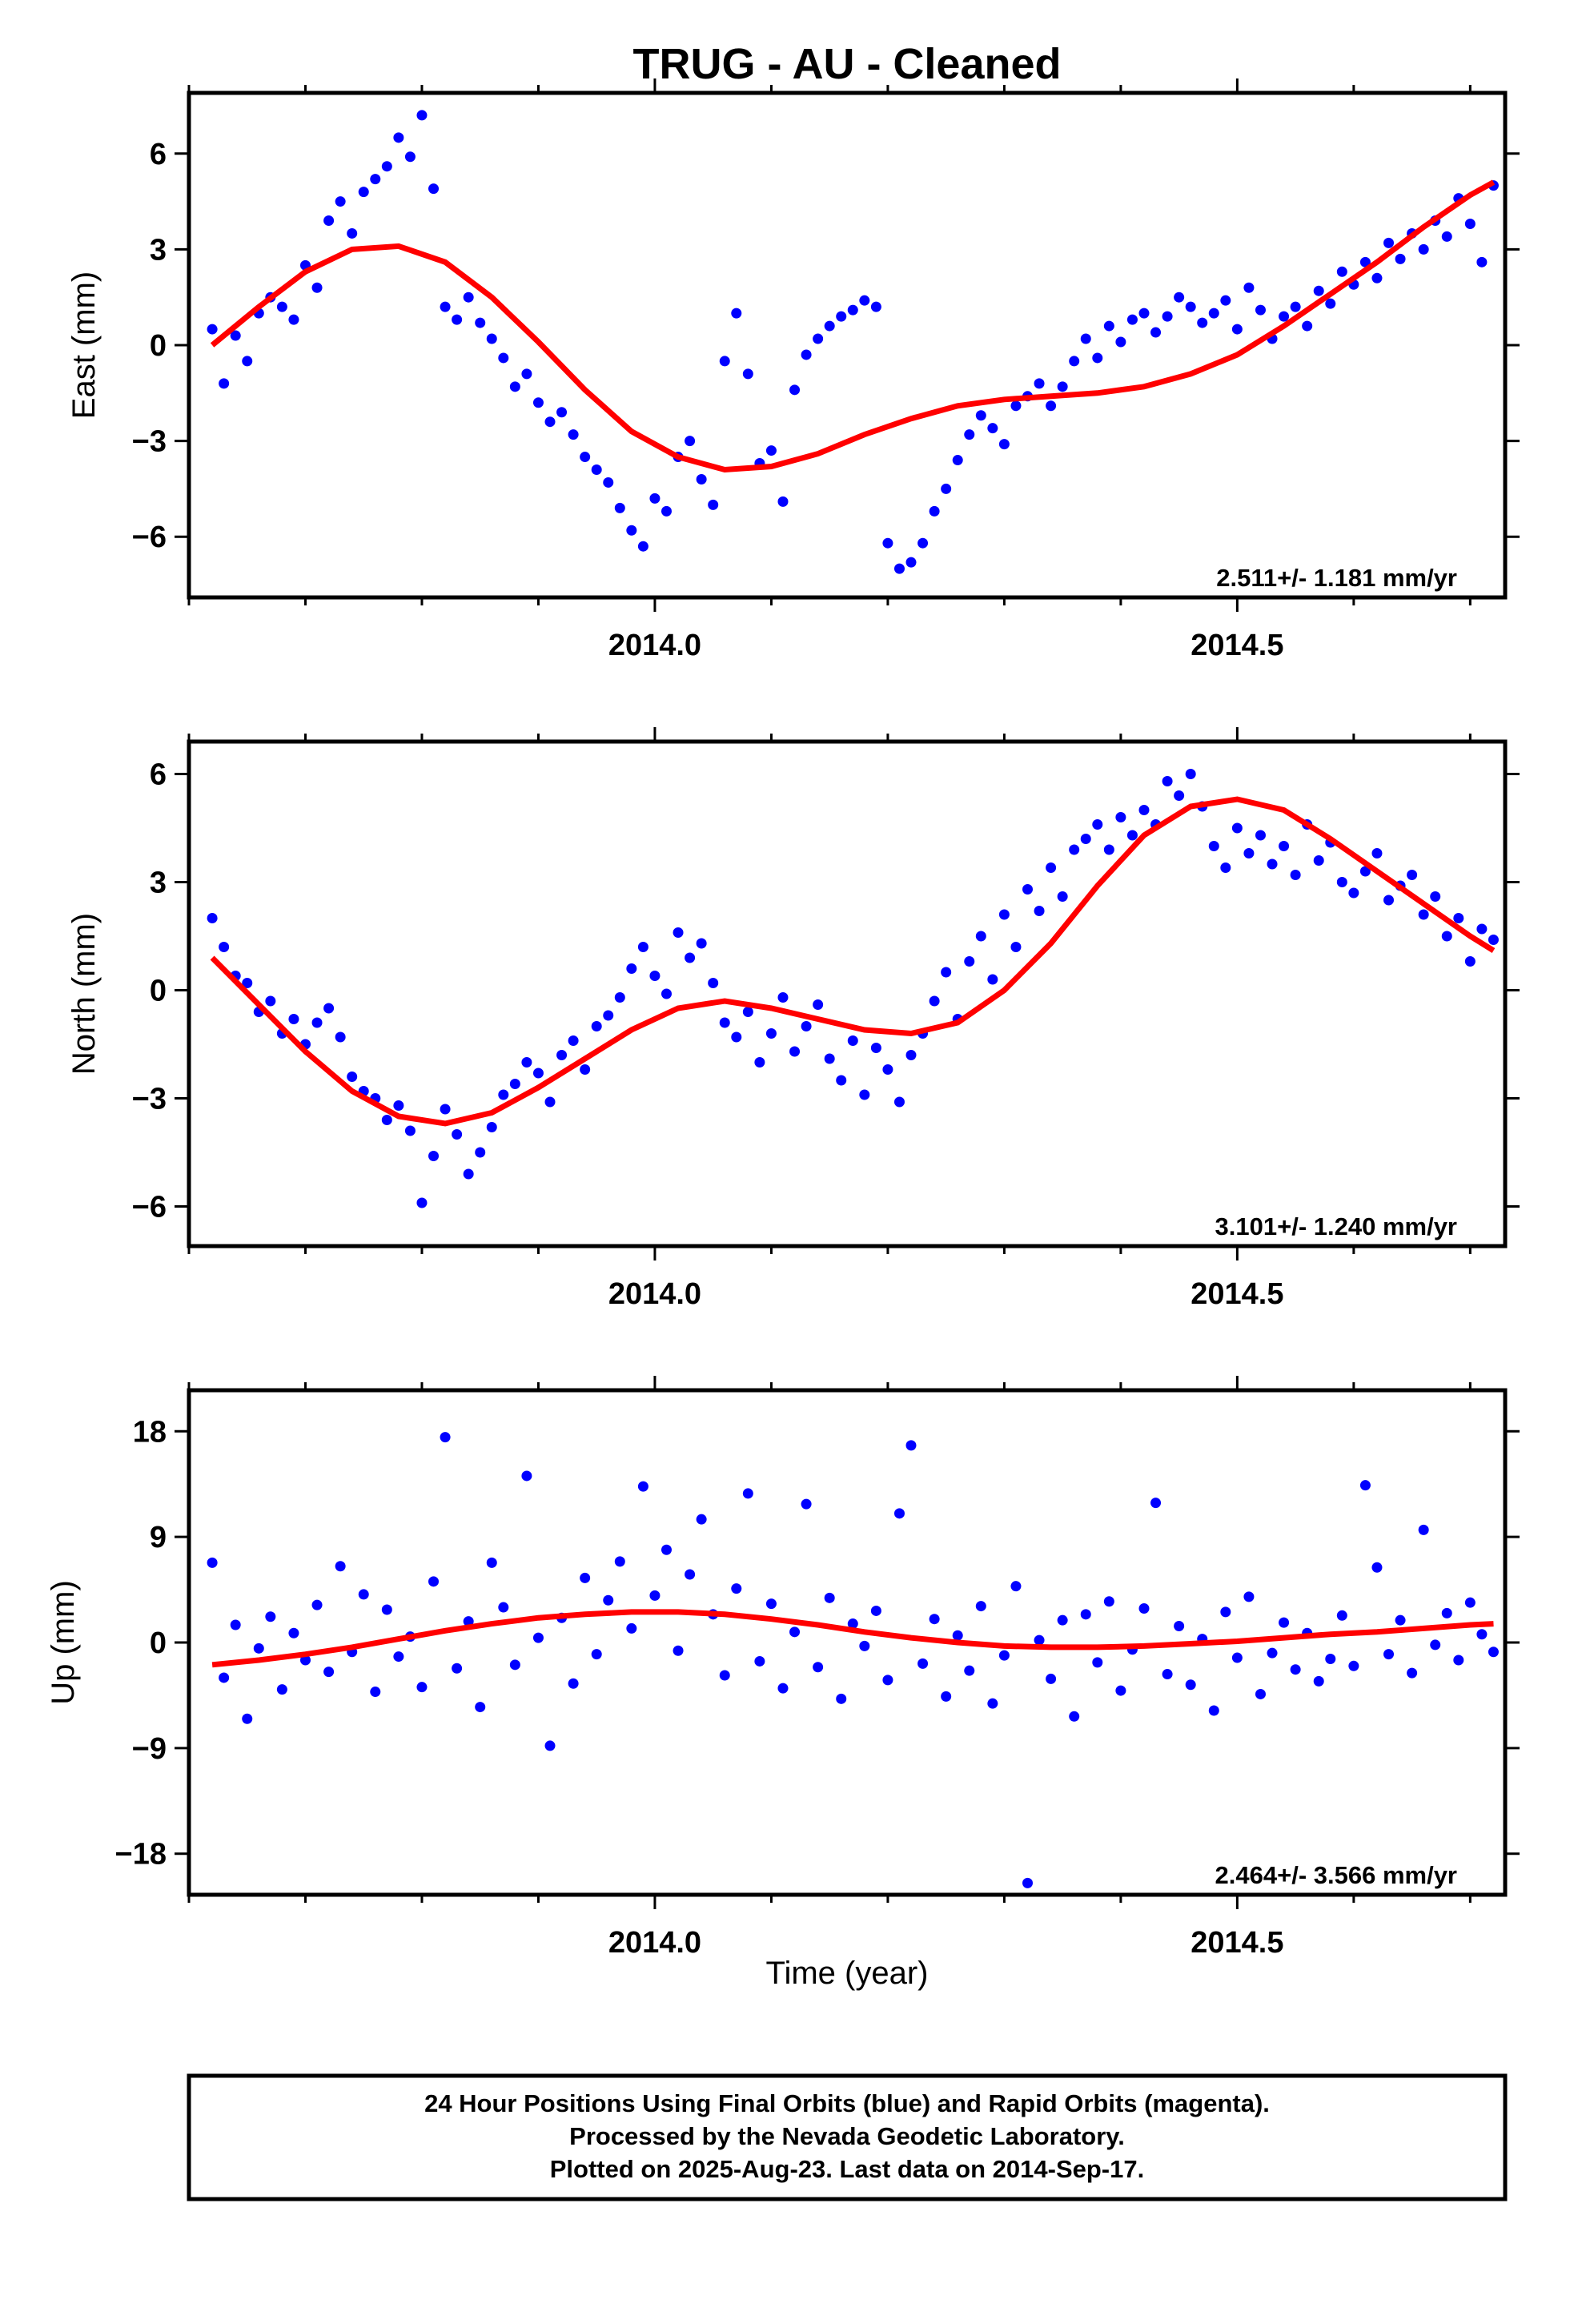 The height and width of the screenshot is (2324, 1582). Describe the element at coordinates (853, 961) in the screenshot. I see `panel-north-fit-line` at that location.